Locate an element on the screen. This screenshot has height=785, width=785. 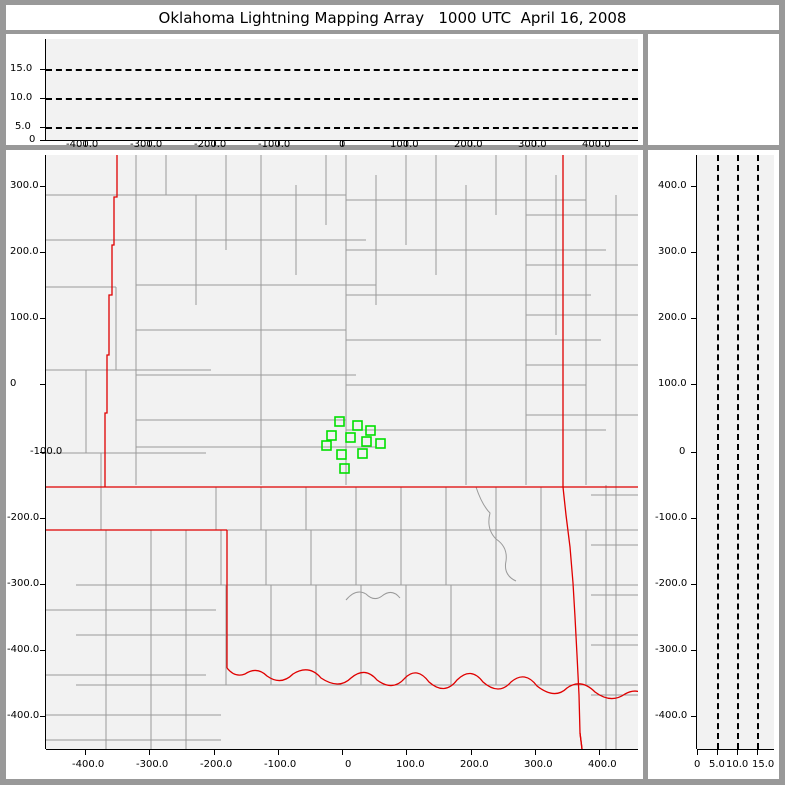
y-ticklabel-15: 15.0 is located at coordinates (21, 68).